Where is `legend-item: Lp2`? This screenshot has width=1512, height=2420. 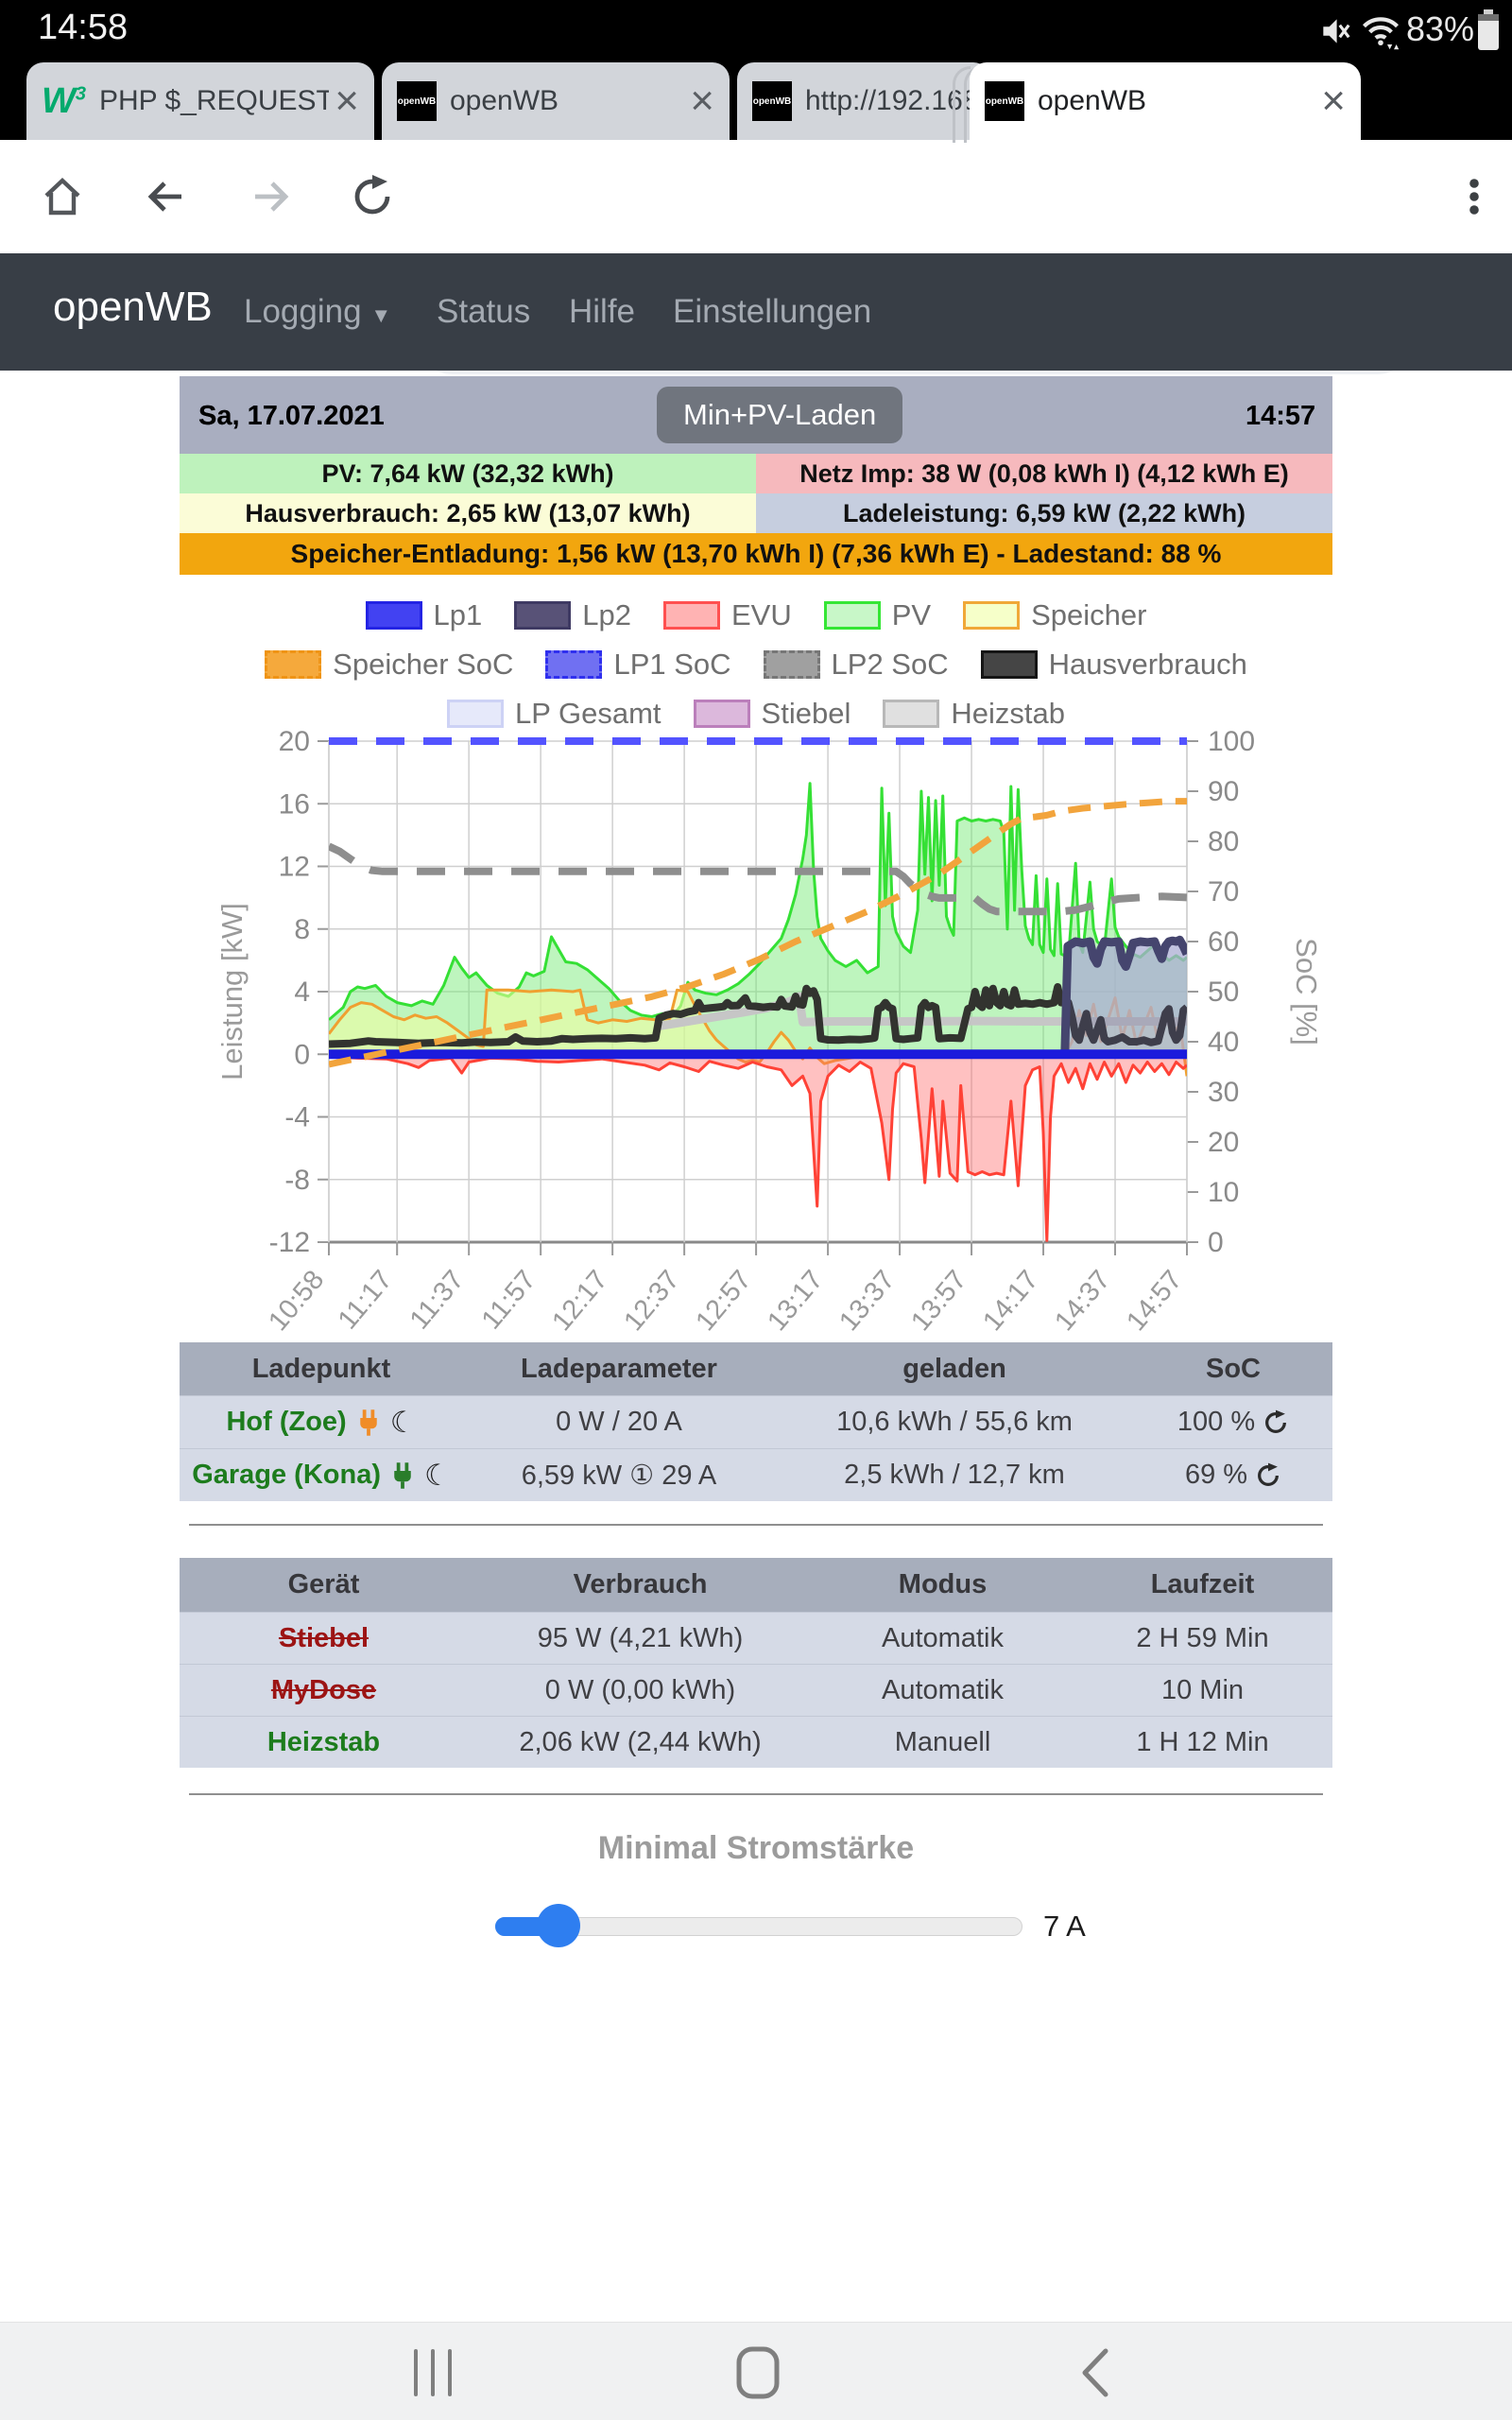 legend-item: Lp2 is located at coordinates (572, 615).